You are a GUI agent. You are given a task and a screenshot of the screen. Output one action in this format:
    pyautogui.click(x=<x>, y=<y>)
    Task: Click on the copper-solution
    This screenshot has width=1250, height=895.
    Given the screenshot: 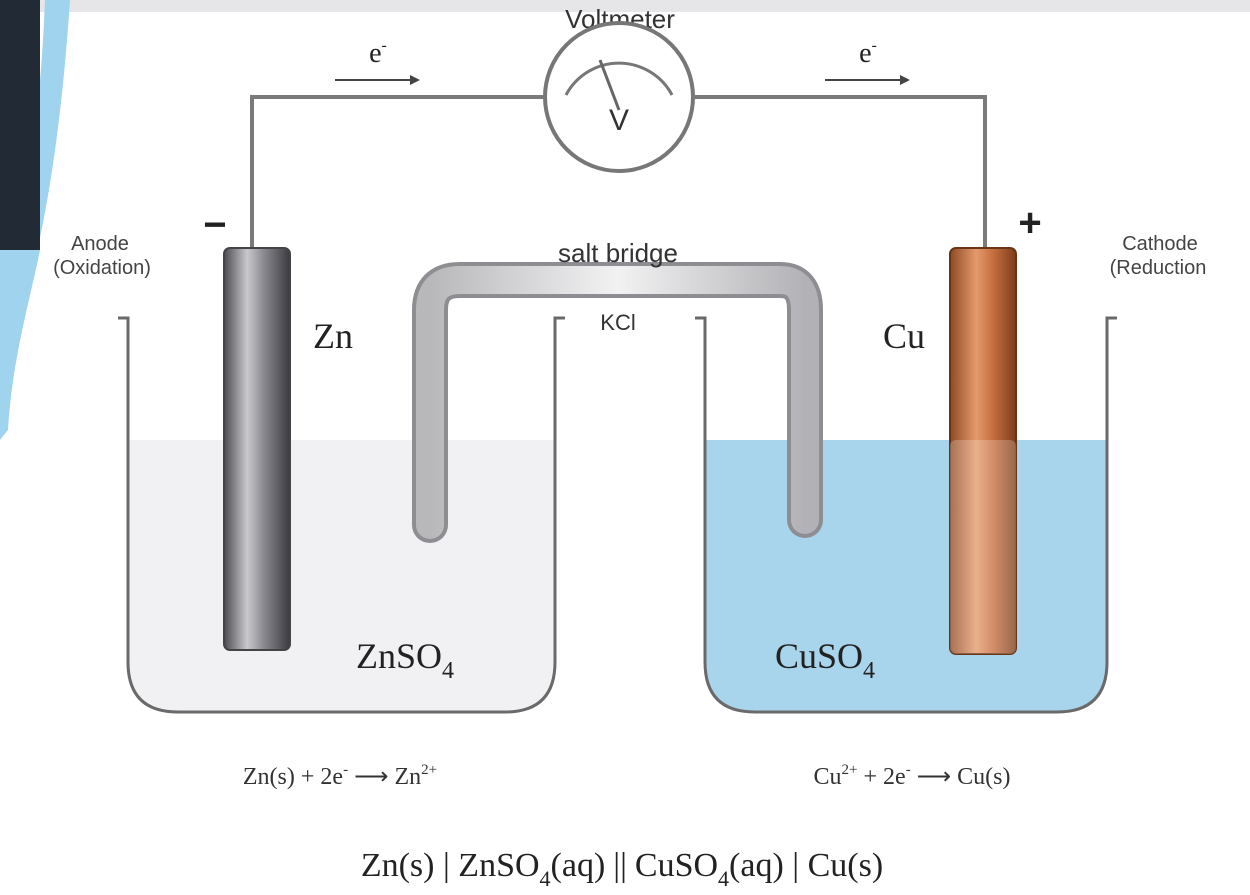 What is the action you would take?
    pyautogui.click(x=906, y=576)
    